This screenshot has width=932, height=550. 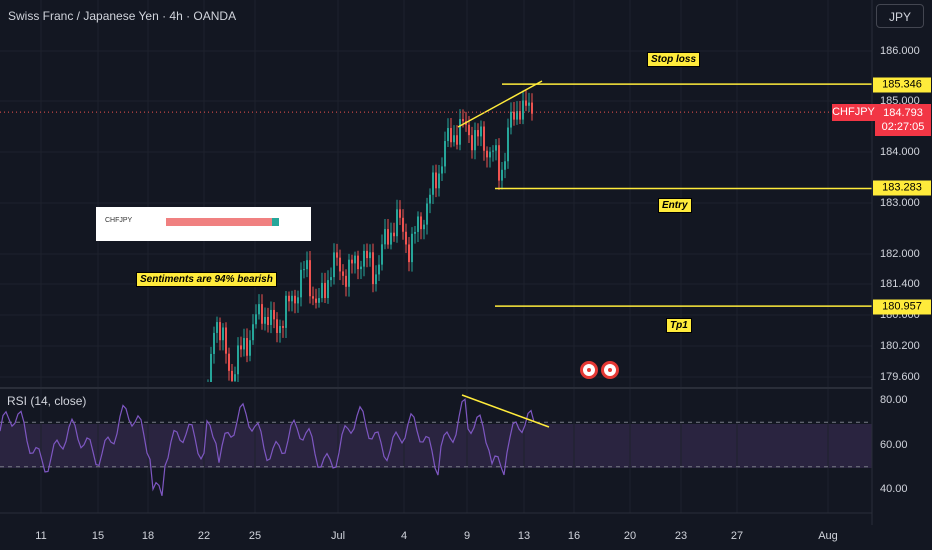 What do you see at coordinates (902, 188) in the screenshot?
I see `entry-price-tag: 183.283` at bounding box center [902, 188].